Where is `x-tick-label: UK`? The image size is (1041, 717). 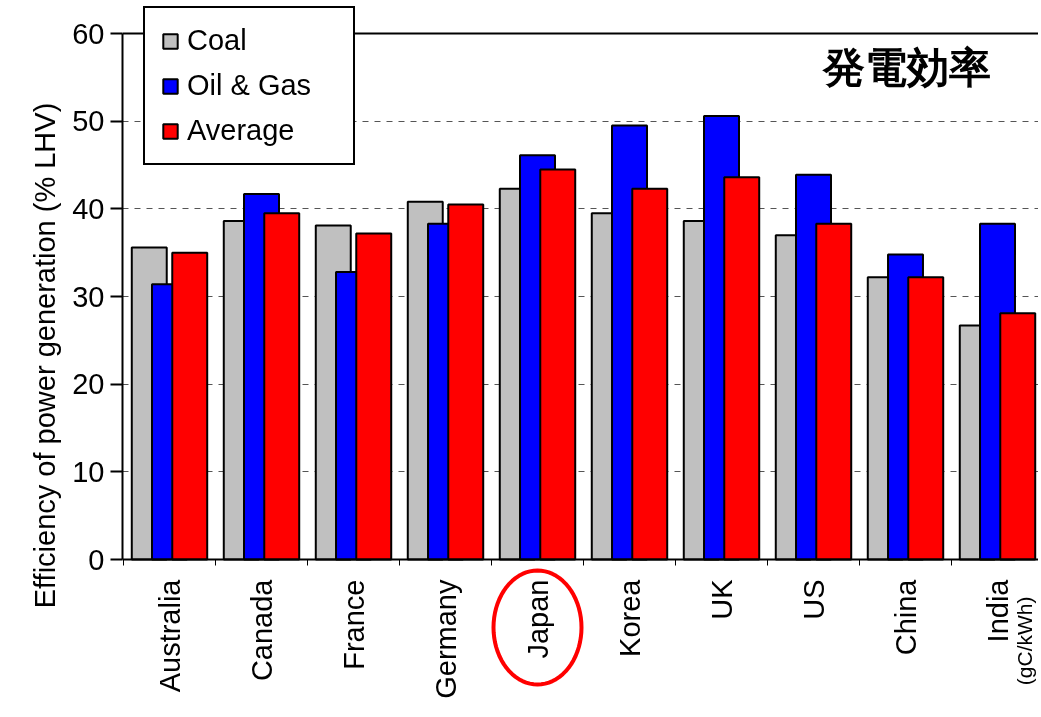
x-tick-label: UK is located at coordinates (721, 599).